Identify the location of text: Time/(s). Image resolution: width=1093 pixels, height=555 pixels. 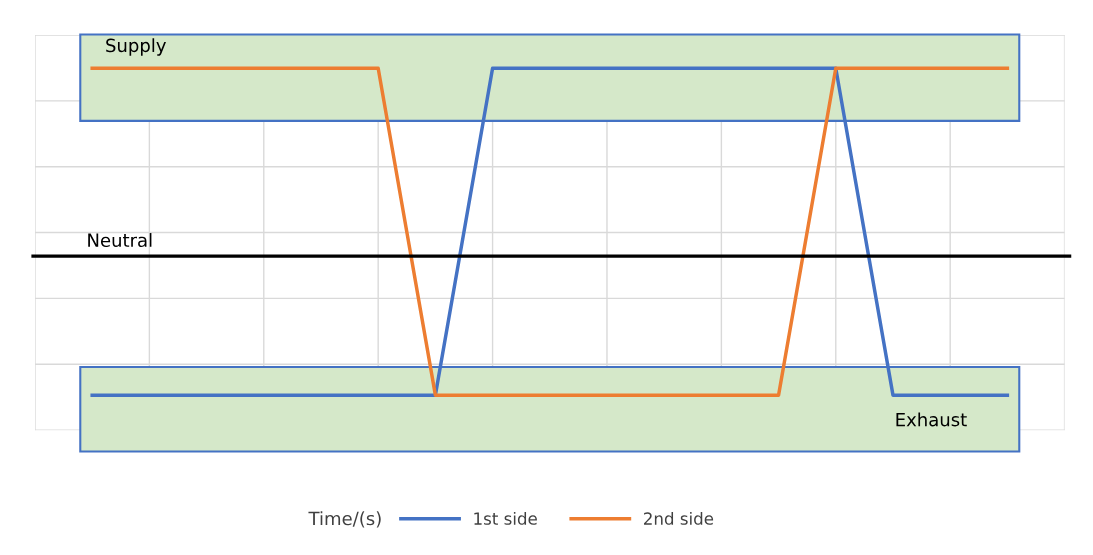
(344, 519).